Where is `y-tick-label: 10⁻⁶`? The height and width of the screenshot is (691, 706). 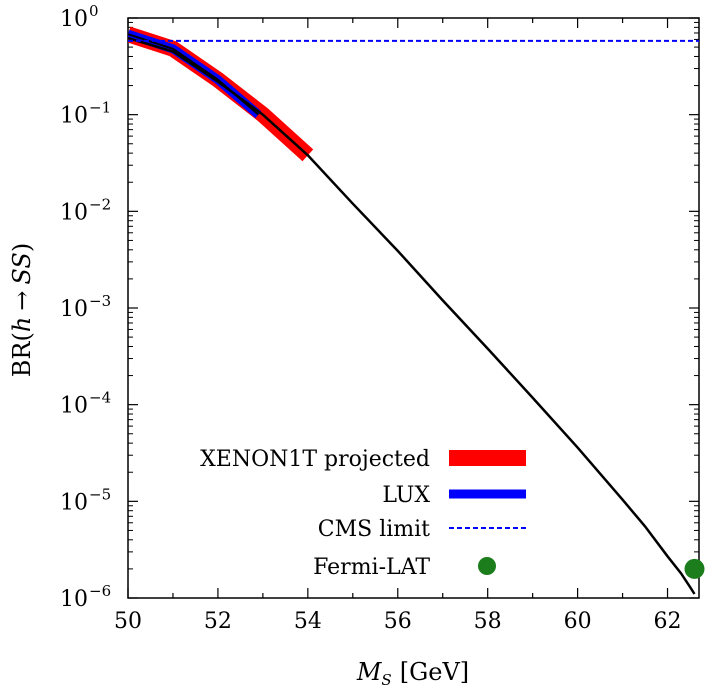 y-tick-label: 10⁻⁶ is located at coordinates (85, 597).